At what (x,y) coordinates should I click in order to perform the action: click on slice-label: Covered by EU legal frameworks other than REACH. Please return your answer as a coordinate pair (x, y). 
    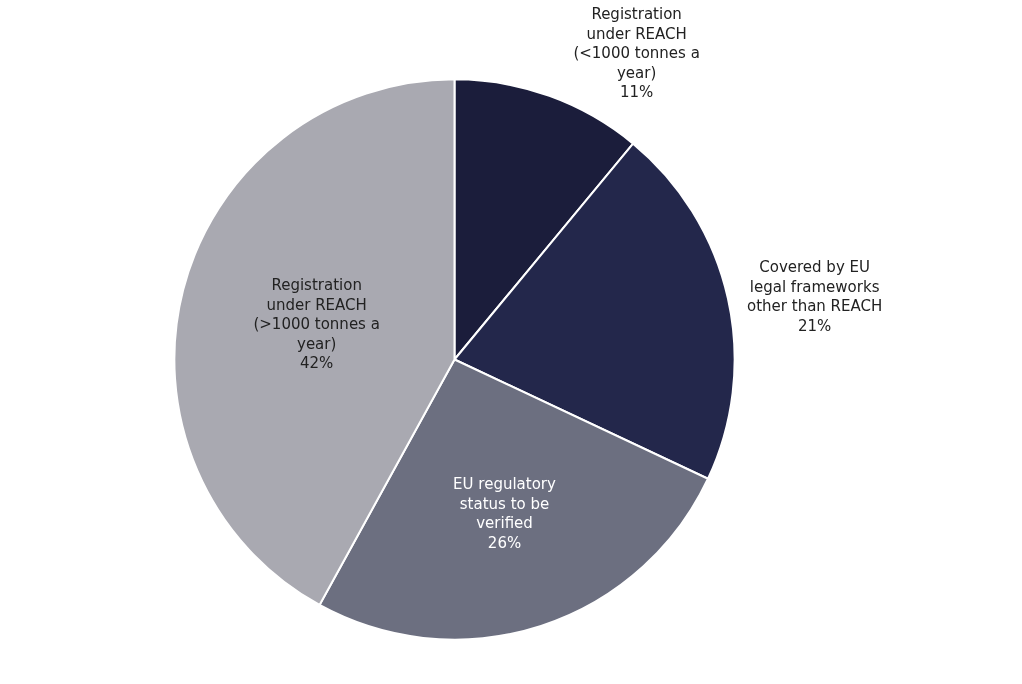
    Looking at the image, I should click on (815, 287).